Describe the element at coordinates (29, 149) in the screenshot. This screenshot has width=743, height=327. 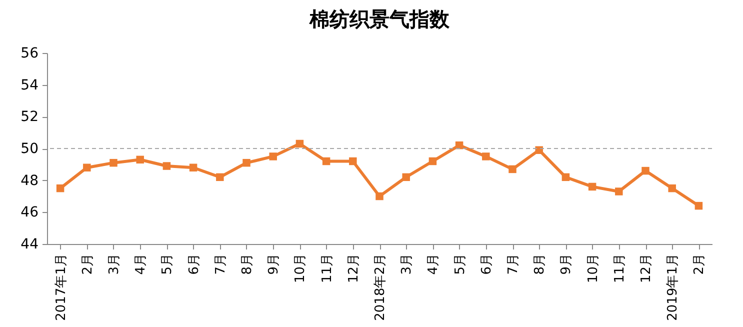
I see `y-tick-label: 50` at that location.